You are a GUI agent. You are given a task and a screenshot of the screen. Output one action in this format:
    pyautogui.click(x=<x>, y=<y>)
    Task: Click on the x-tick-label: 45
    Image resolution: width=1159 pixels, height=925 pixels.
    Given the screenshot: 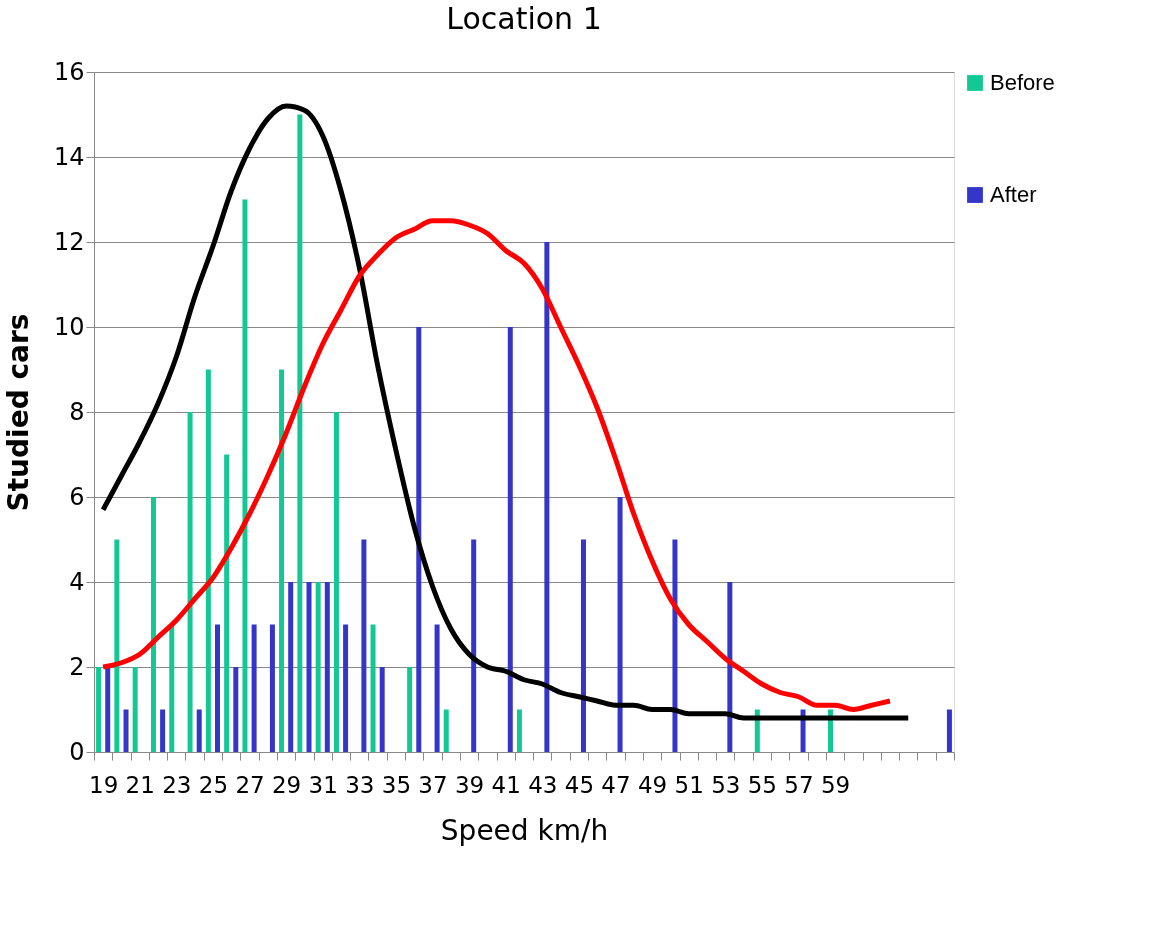 What is the action you would take?
    pyautogui.click(x=579, y=784)
    